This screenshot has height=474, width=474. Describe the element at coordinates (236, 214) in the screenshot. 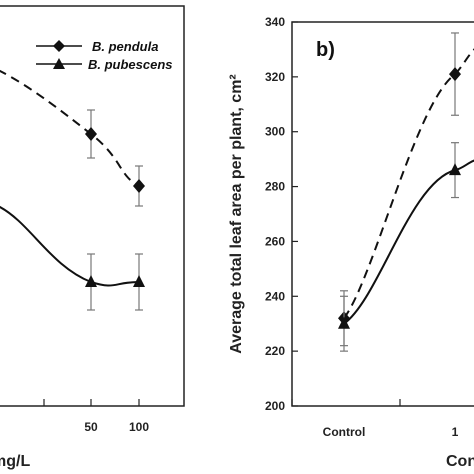

I see `panel-b-ylabel: Average total leaf area per plant, cm²` at that location.